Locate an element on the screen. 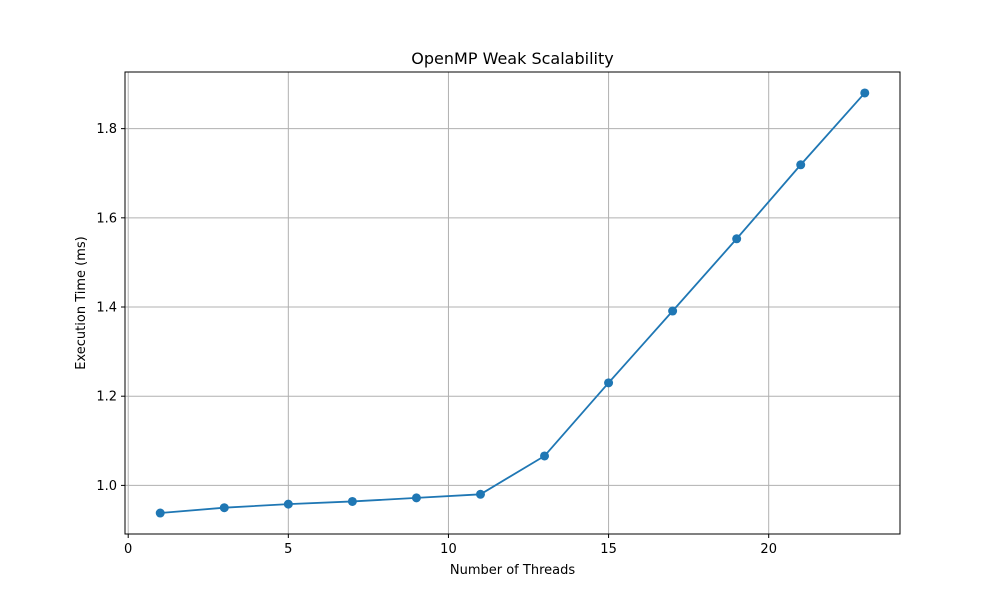  x-axis-ticks: 0 5 10 15 20 is located at coordinates (450, 545).